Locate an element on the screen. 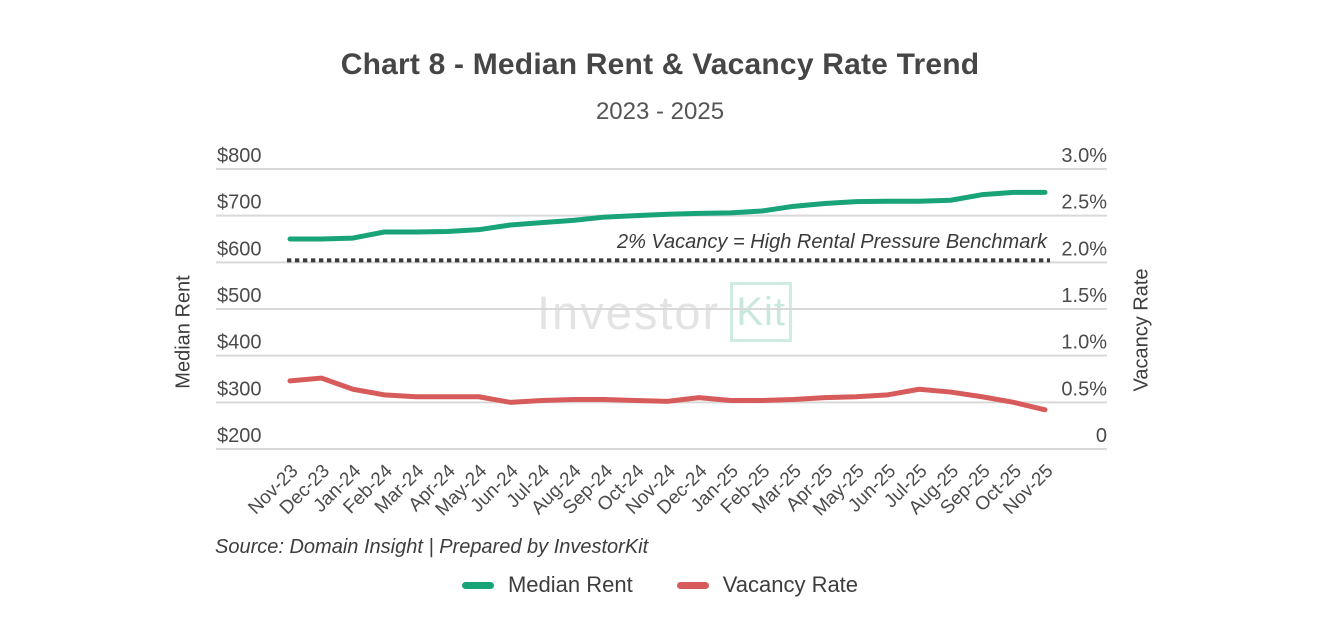 The width and height of the screenshot is (1320, 640). left-tick-label: $400 is located at coordinates (239, 343).